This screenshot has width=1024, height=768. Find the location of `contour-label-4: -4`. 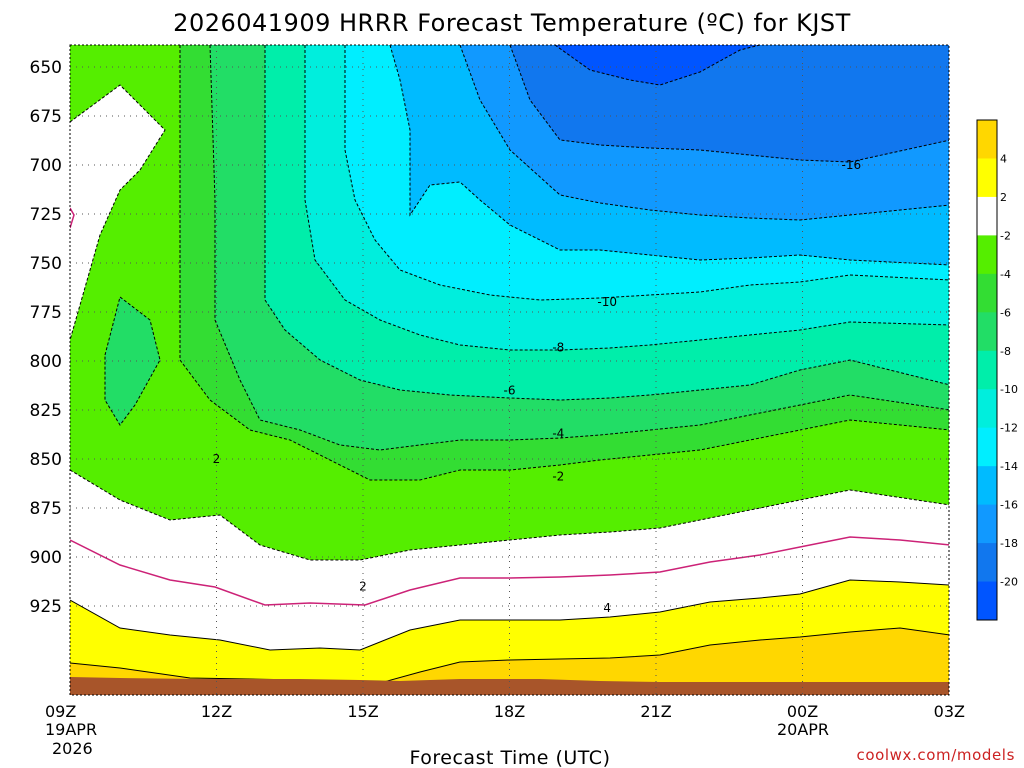

contour-label-4: -4 is located at coordinates (558, 434).